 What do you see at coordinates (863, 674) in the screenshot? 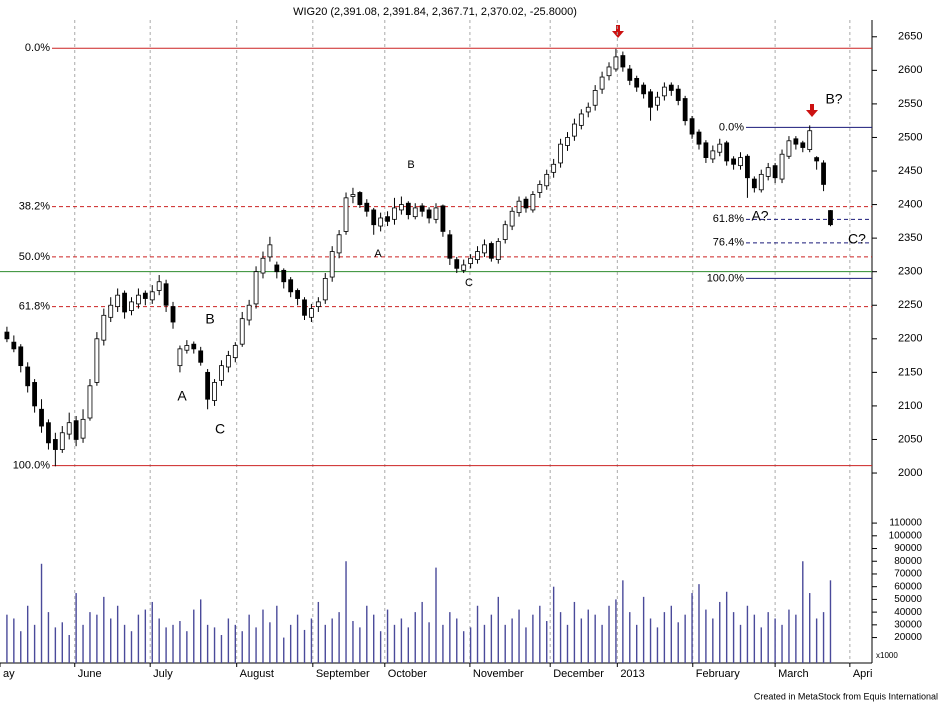
I see `x-tick-label: Apri` at bounding box center [863, 674].